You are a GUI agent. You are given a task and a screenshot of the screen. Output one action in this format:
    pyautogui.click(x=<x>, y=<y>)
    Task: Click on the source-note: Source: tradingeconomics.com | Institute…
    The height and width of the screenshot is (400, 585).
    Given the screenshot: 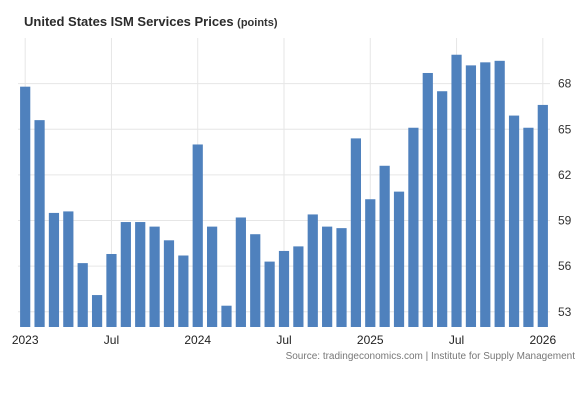 What is the action you would take?
    pyautogui.click(x=430, y=356)
    